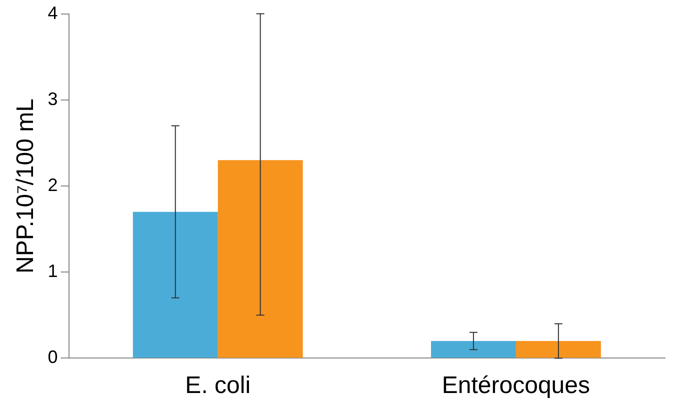 Image resolution: width=675 pixels, height=413 pixels. What do you see at coordinates (516, 386) in the screenshot?
I see `x-tick-label: Entérocoques` at bounding box center [516, 386].